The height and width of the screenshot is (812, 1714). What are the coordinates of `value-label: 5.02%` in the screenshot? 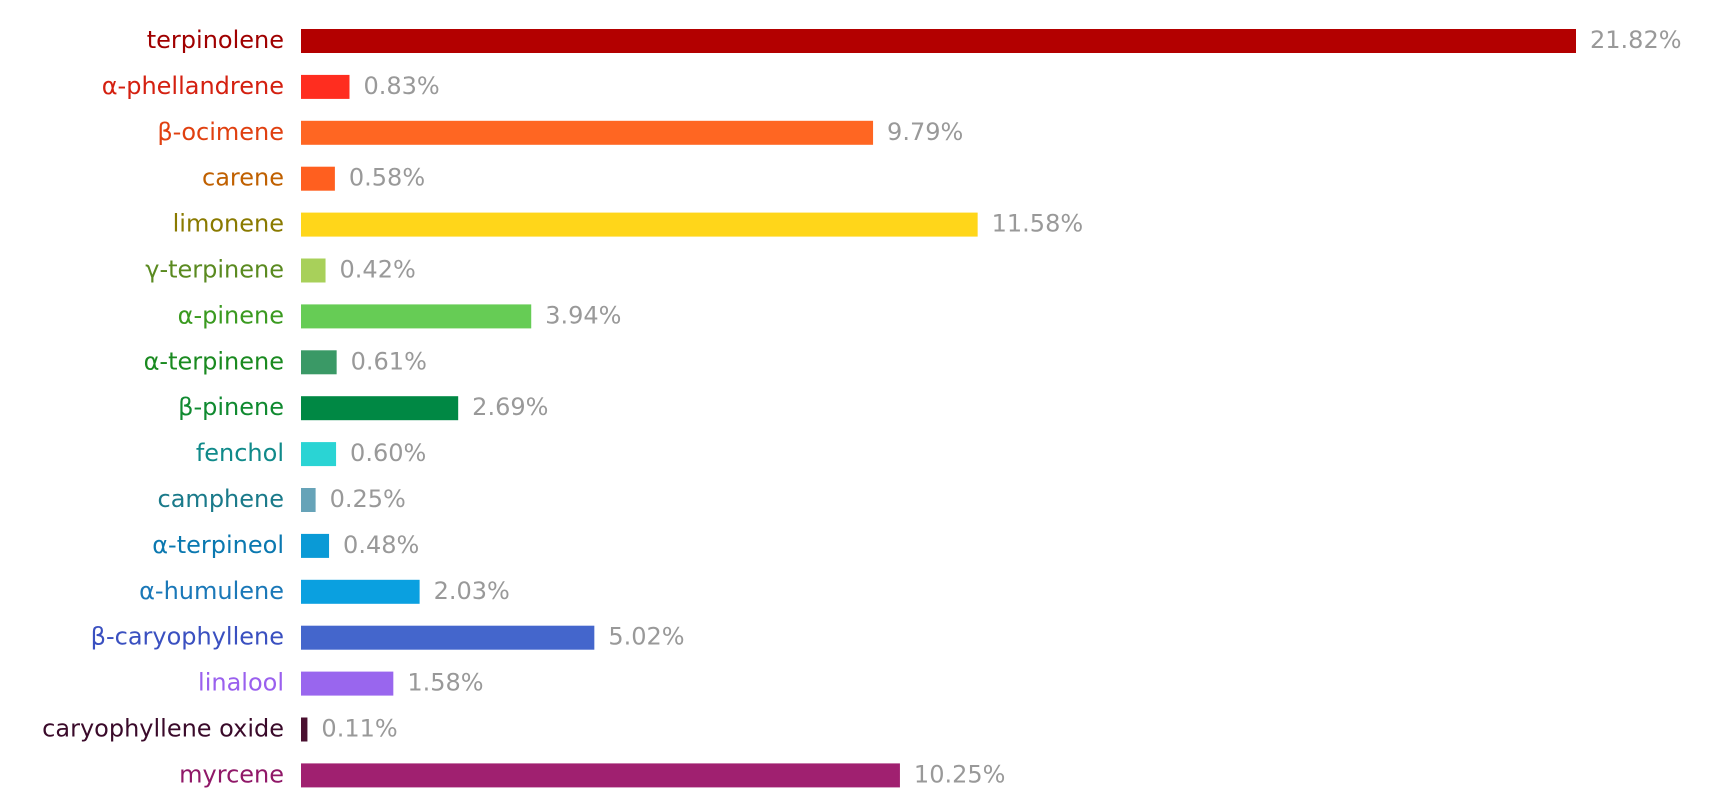 It's located at (646, 637).